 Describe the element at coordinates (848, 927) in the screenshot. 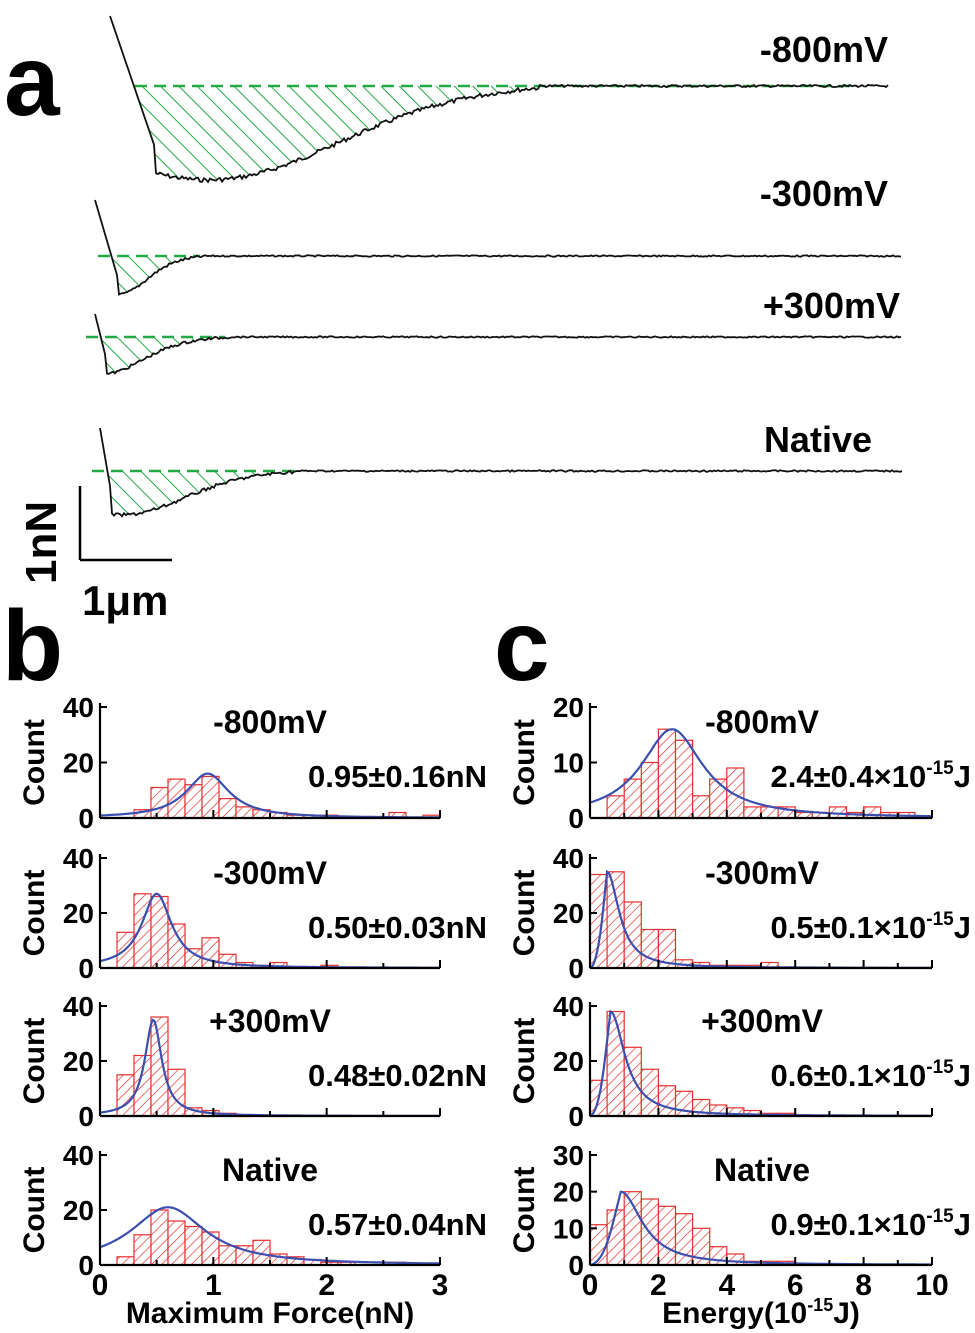

I see `annotation-value: 0.5±0.1×10` at that location.